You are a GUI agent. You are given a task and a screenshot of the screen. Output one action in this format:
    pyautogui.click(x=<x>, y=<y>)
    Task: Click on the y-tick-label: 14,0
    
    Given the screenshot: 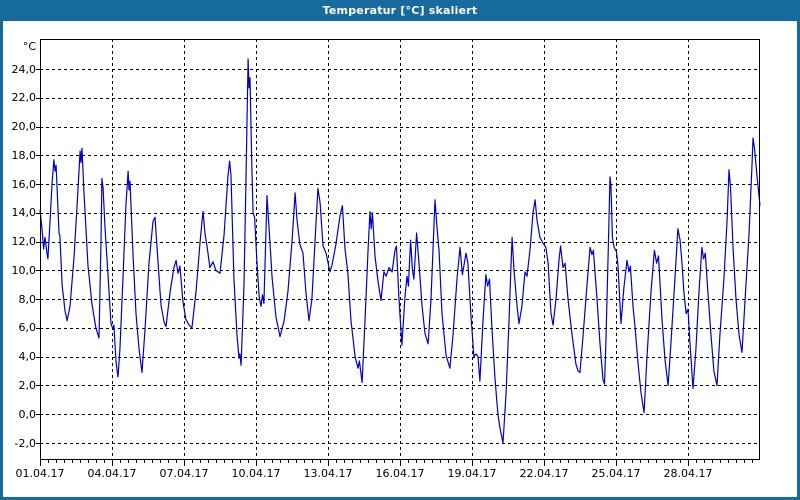 What is the action you would take?
    pyautogui.click(x=24, y=213)
    